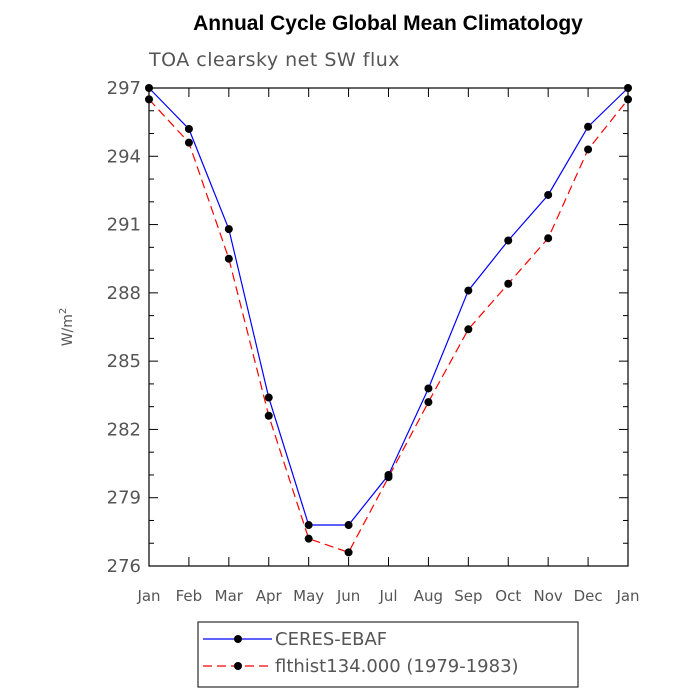  I want to click on y-axis-label-text: W/m, so click(68, 330).